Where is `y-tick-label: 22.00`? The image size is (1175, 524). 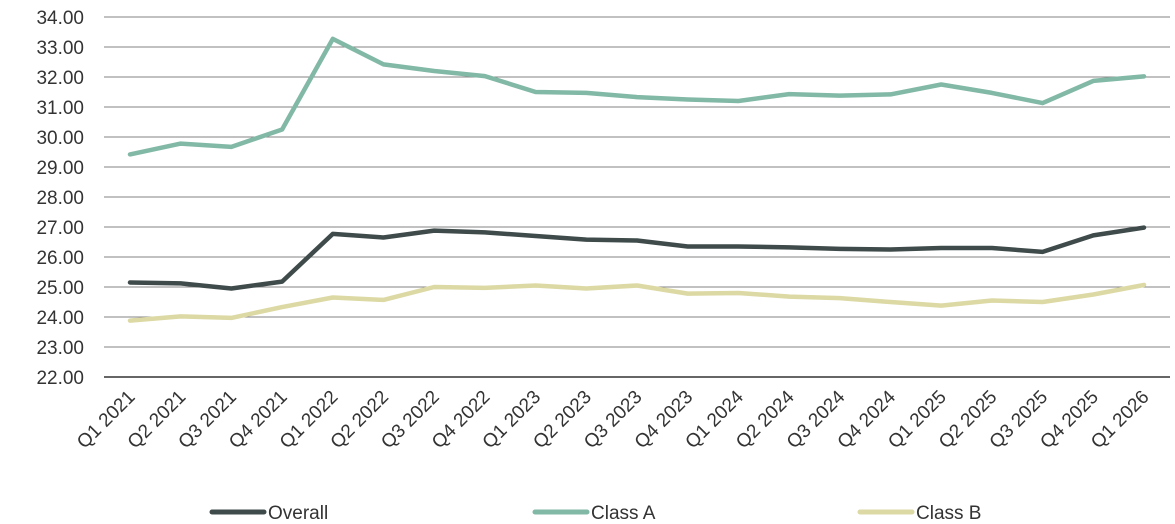 y-tick-label: 22.00 is located at coordinates (60, 378).